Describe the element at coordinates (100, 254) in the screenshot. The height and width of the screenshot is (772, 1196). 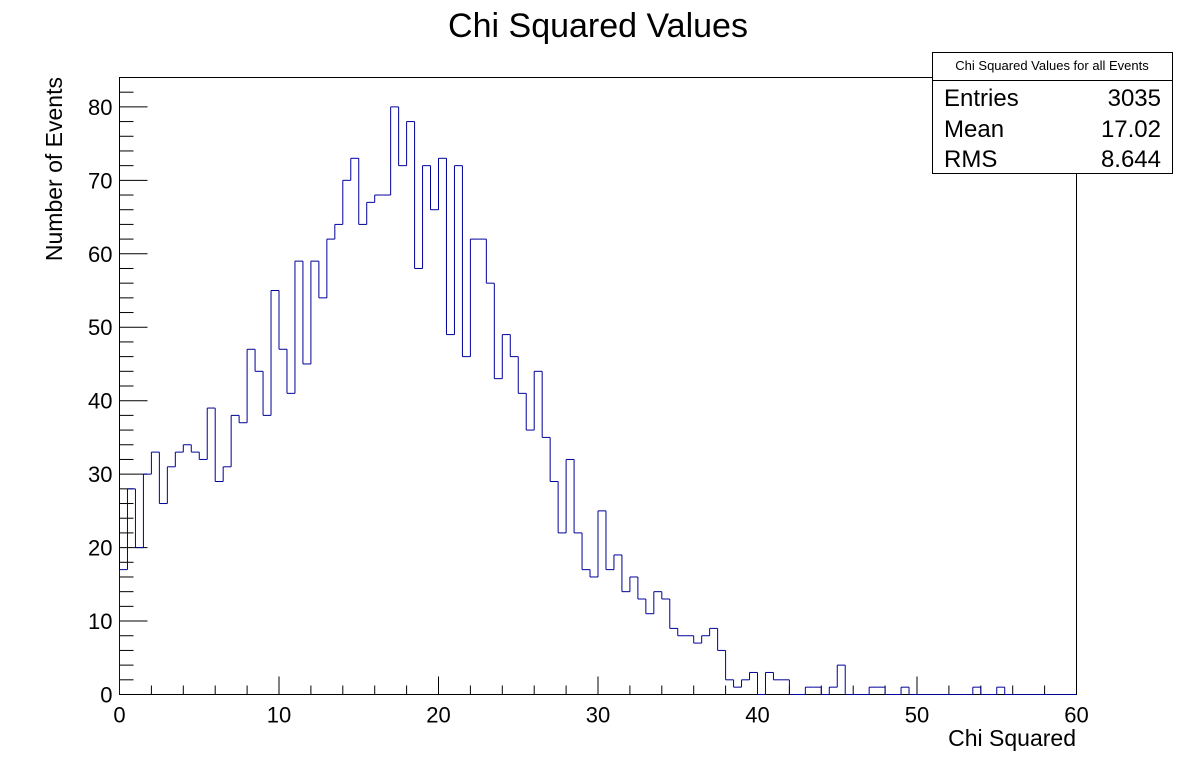
I see `y-tick-label: 60` at that location.